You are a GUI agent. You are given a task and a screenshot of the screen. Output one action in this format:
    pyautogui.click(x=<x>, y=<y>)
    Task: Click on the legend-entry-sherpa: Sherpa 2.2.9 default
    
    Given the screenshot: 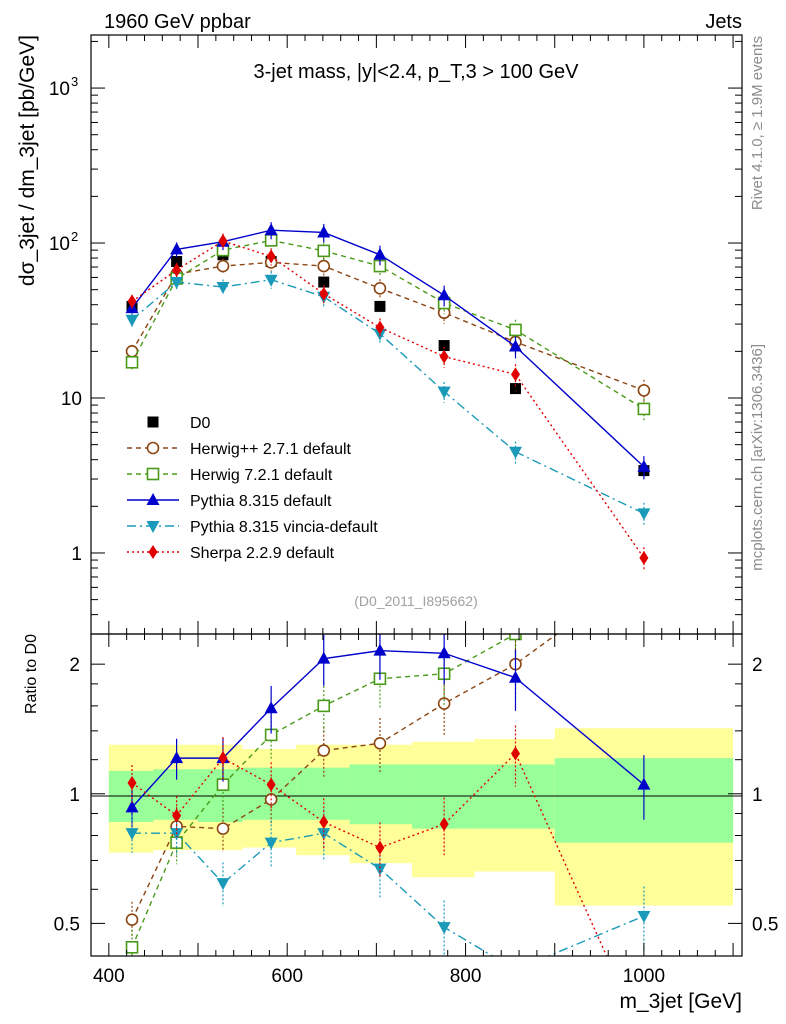 What is the action you would take?
    pyautogui.click(x=231, y=553)
    